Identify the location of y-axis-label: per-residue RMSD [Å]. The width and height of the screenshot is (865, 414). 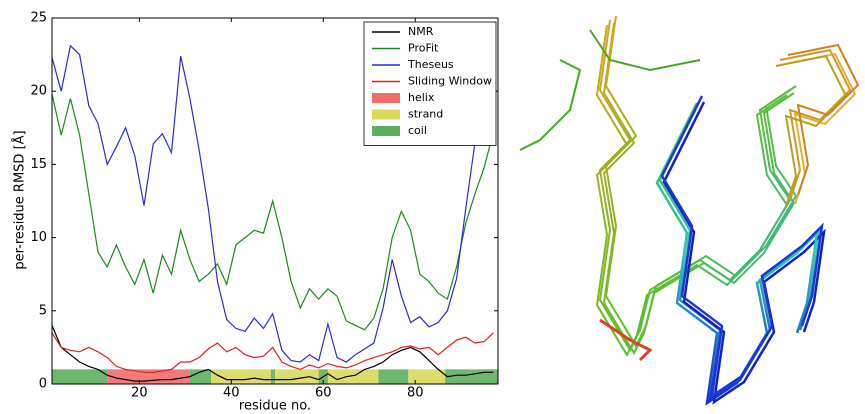
(20, 199).